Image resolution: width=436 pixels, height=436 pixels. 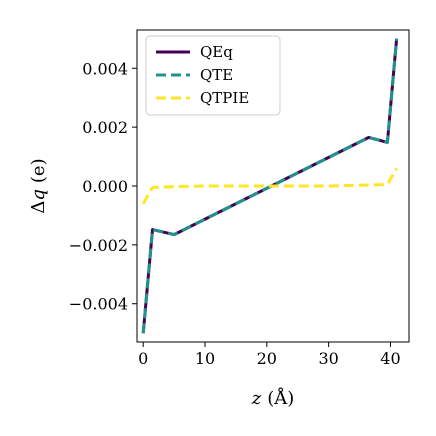 What do you see at coordinates (256, 398) in the screenshot?
I see `x-axis-label-var: z` at bounding box center [256, 398].